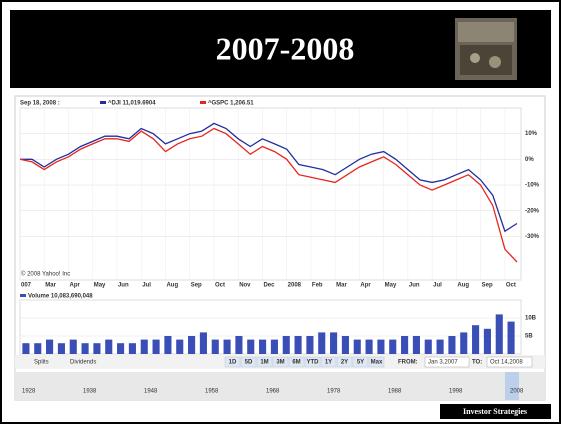 The image size is (561, 429). What do you see at coordinates (532, 237) in the screenshot?
I see `y-tick-label: -30%` at bounding box center [532, 237].